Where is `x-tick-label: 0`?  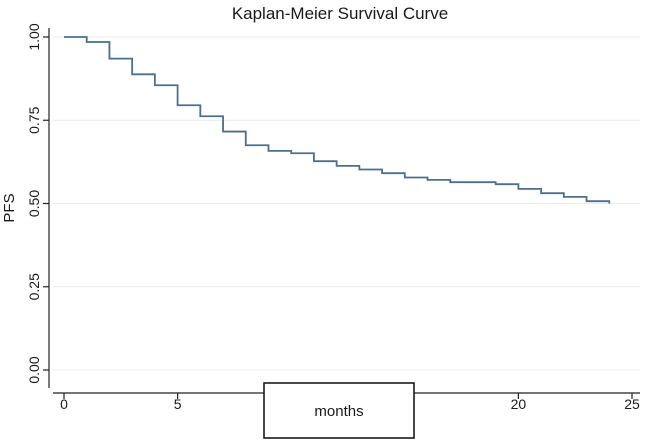 x-tick-label: 0 is located at coordinates (64, 404).